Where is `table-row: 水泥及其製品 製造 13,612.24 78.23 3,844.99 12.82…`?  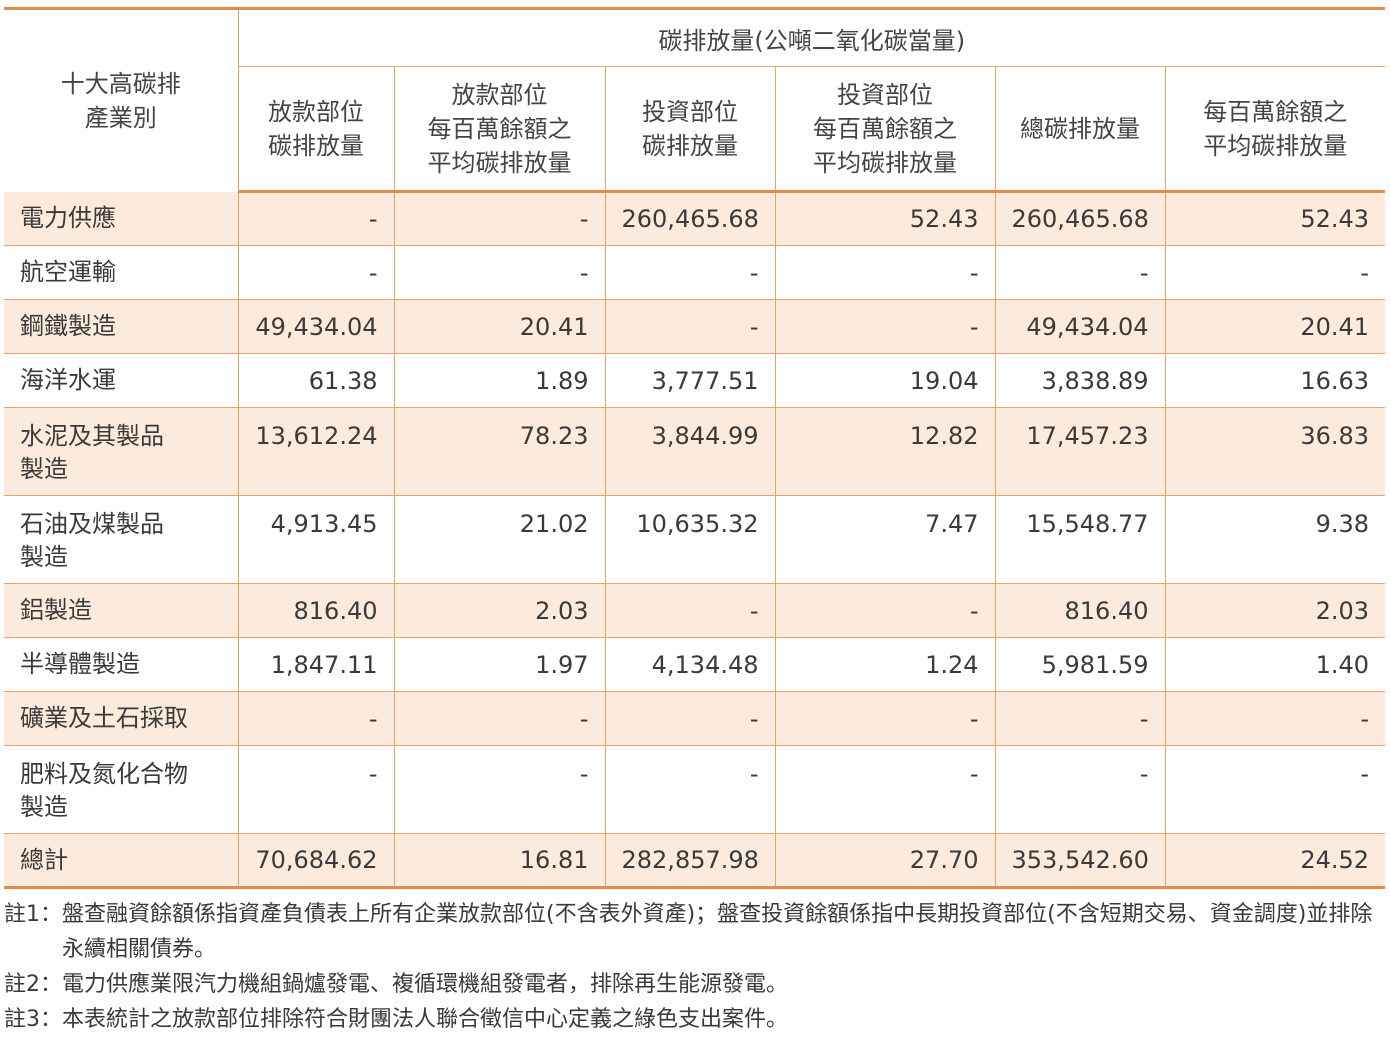 table-row: 水泥及其製品 製造 13,612.24 78.23 3,844.99 12.82… is located at coordinates (695, 451).